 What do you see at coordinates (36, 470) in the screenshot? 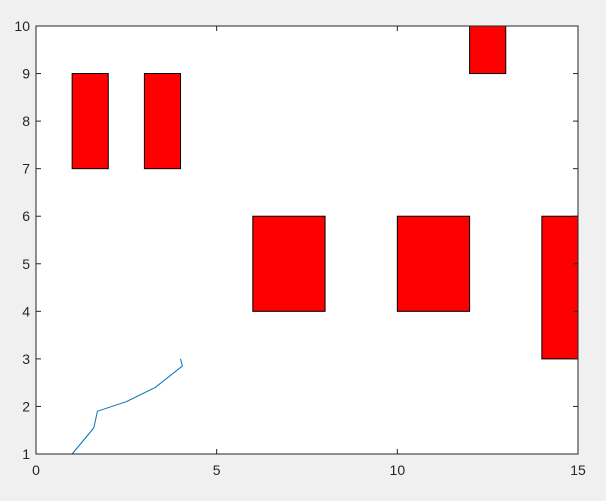
I see `x-tick-label: 0` at bounding box center [36, 470].